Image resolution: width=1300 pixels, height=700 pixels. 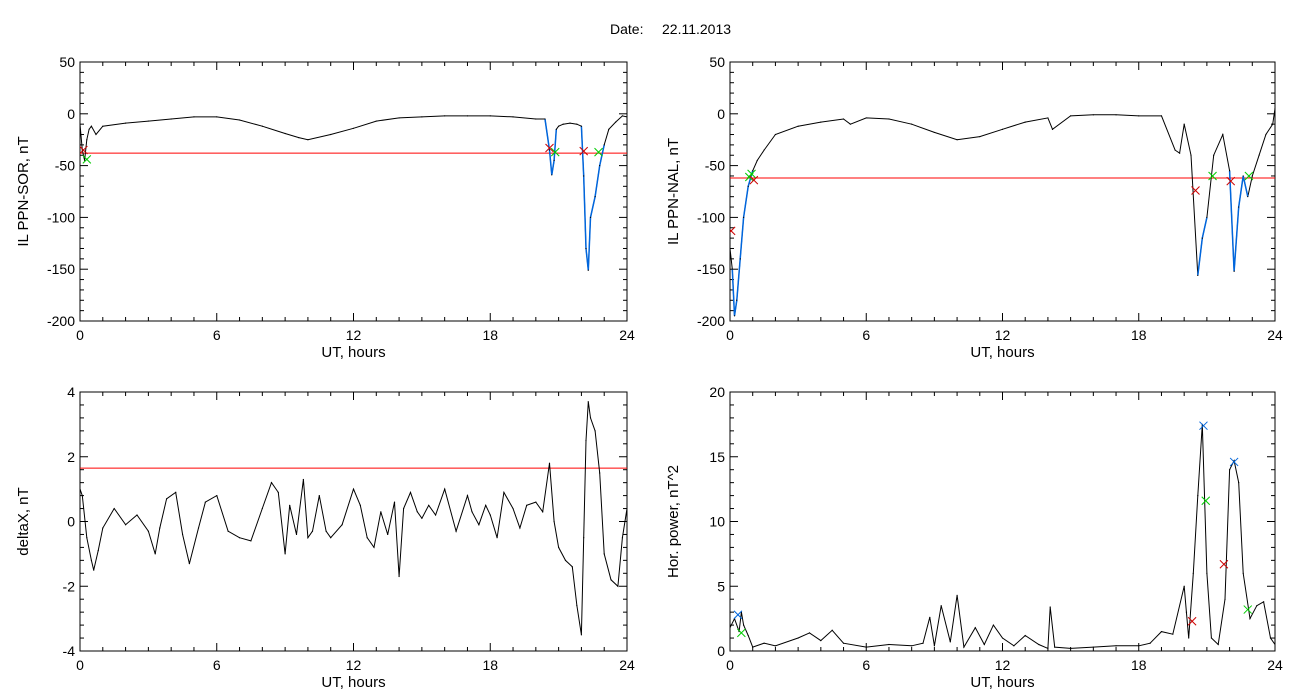 What do you see at coordinates (1003, 335) in the screenshot?
I see `x-tick-label: 12` at bounding box center [1003, 335].